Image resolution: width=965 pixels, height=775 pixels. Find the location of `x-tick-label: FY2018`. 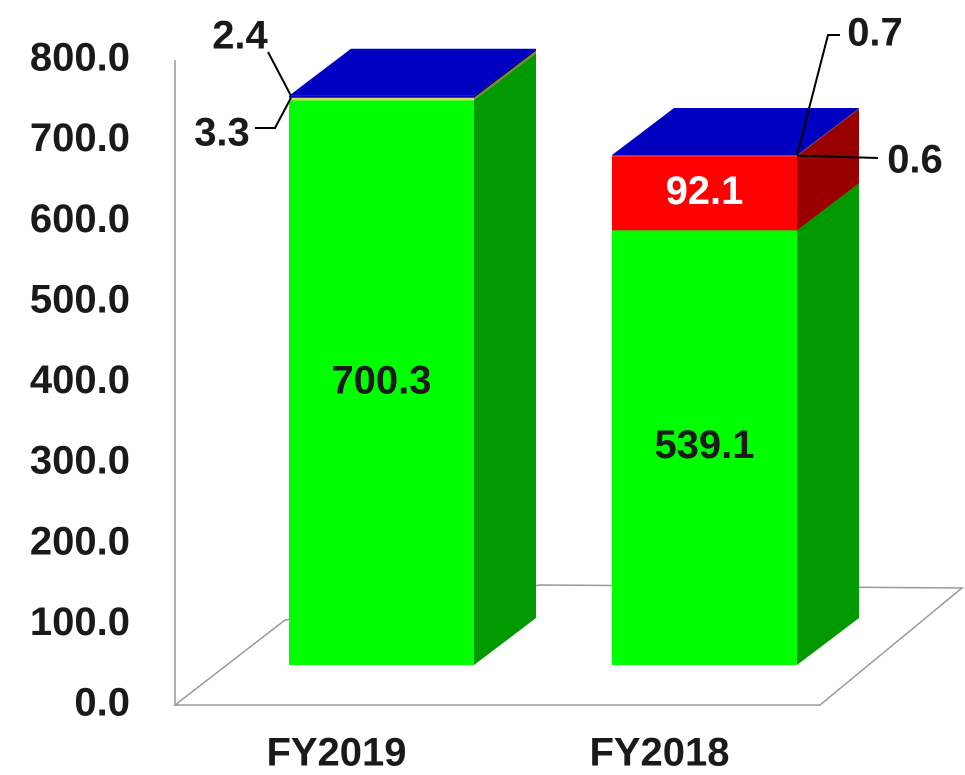

x-tick-label: FY2018 is located at coordinates (659, 753).